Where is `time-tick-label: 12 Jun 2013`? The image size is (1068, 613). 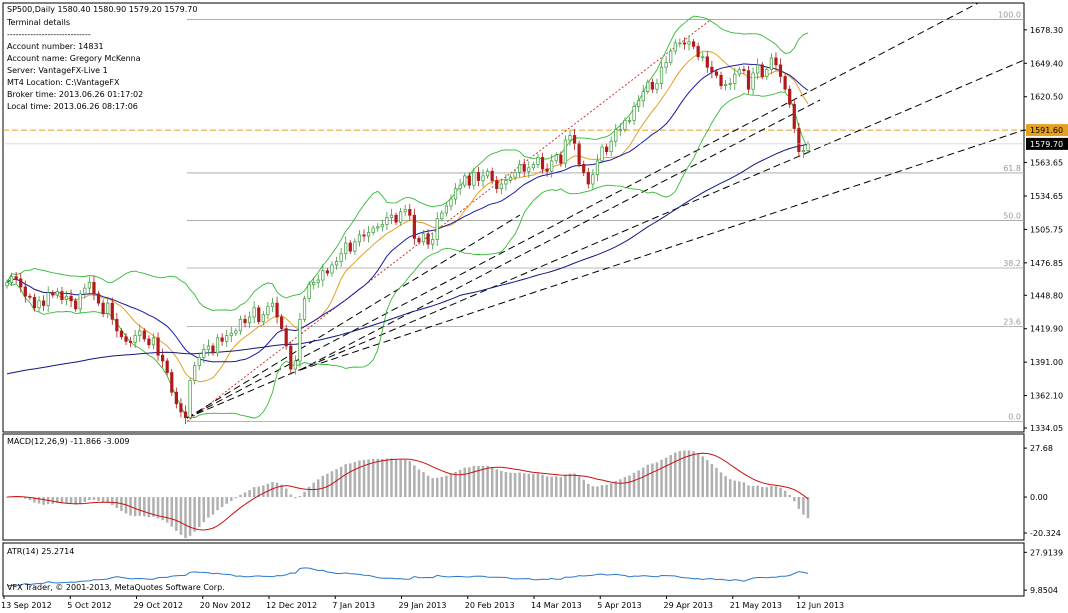 time-tick-label: 12 Jun 2013 is located at coordinates (820, 605).